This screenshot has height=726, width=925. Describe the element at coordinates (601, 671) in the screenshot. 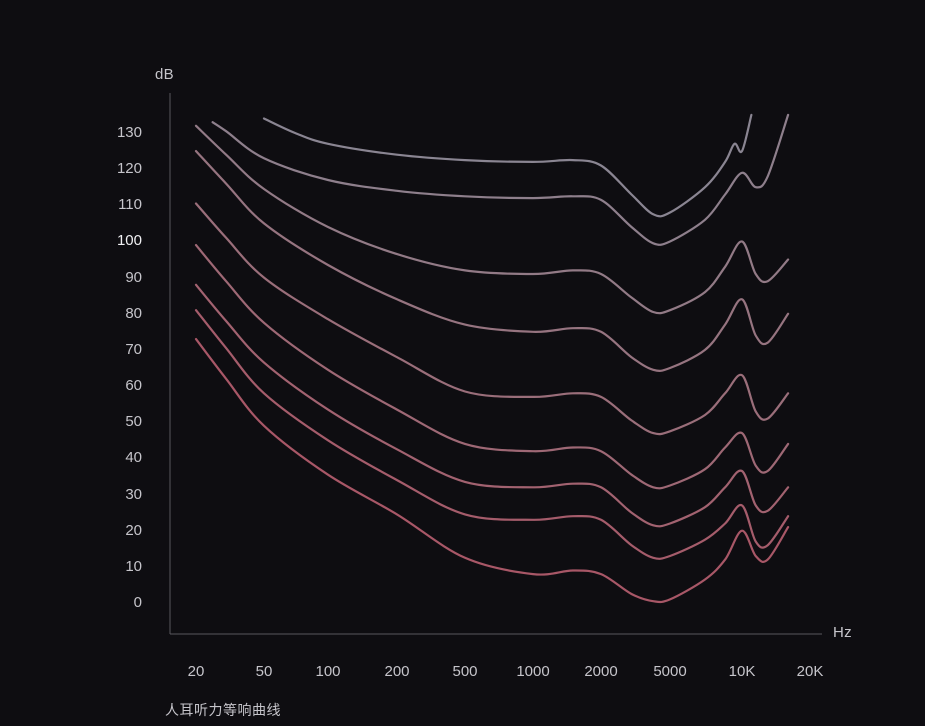

I see `x-tick-label: 2000` at that location.